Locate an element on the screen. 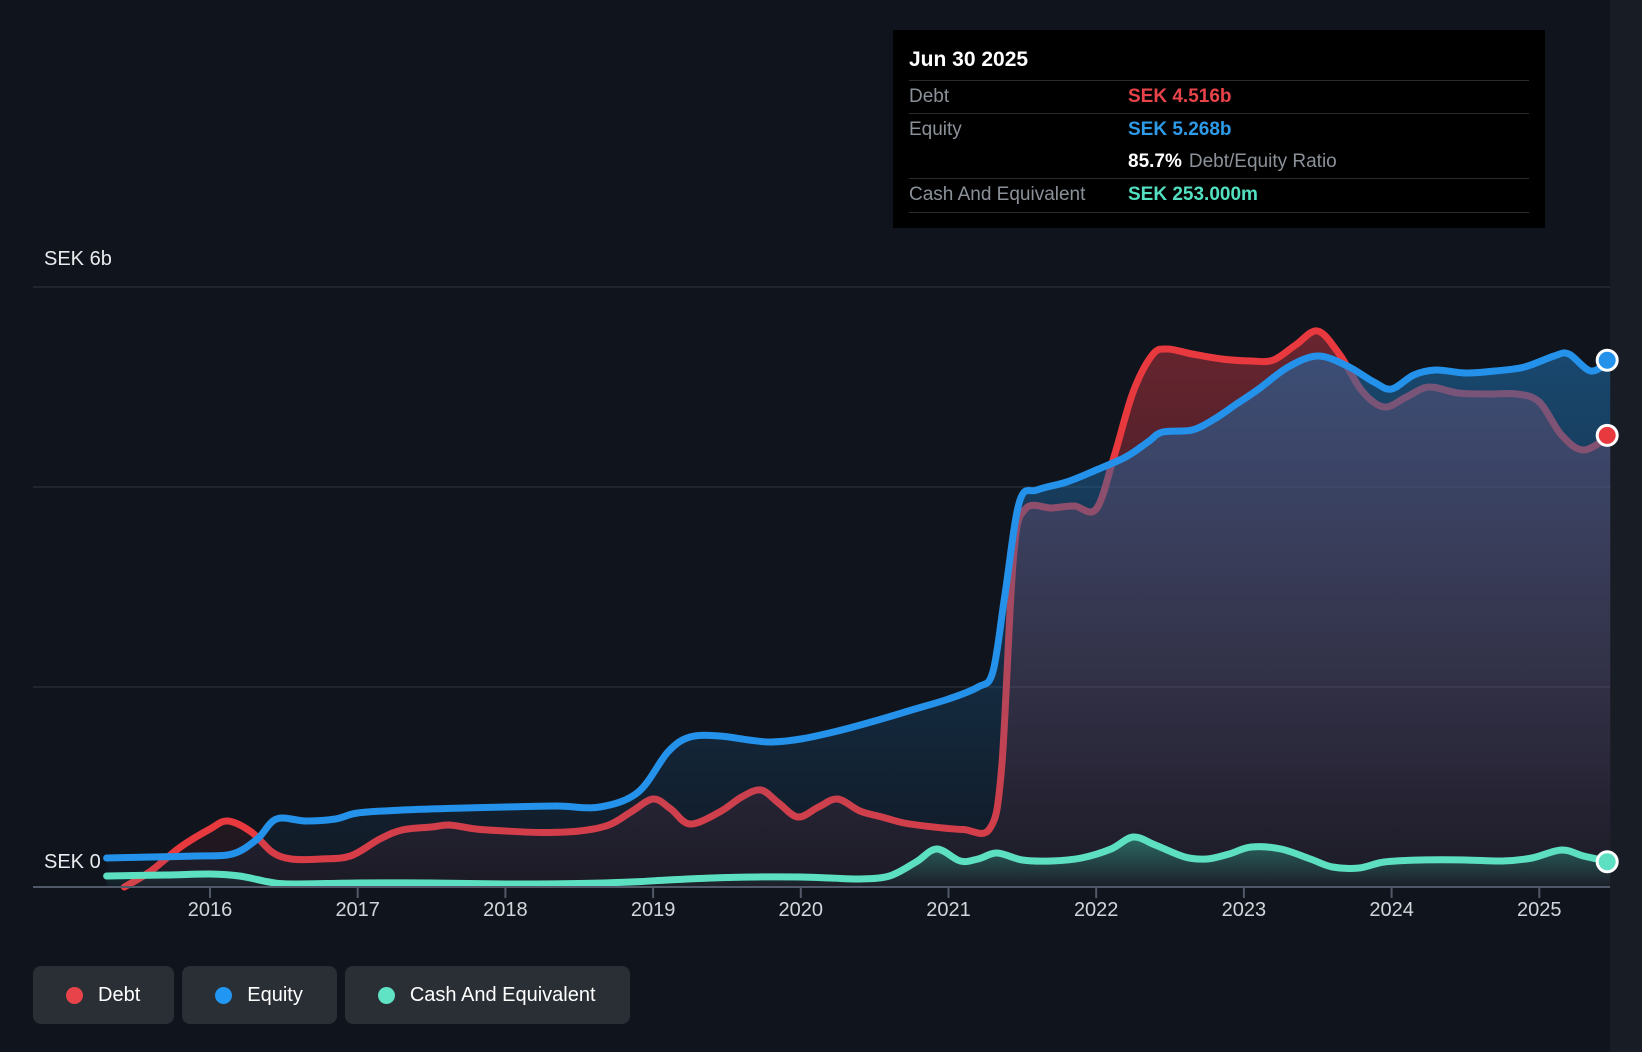 This screenshot has width=1642, height=1052. tooltip-equity-label: Equity is located at coordinates (935, 129).